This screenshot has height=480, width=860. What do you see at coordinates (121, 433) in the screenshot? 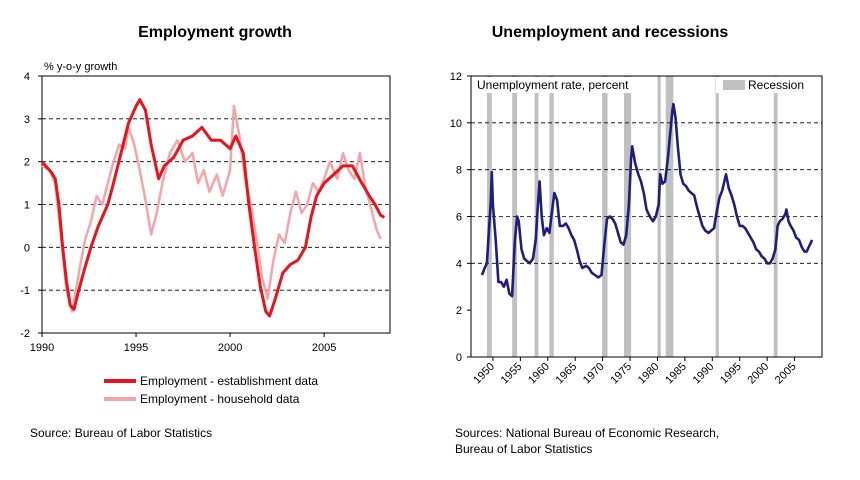
I see `left-source-note: Source: Bureau of Labor Statistics` at bounding box center [121, 433].